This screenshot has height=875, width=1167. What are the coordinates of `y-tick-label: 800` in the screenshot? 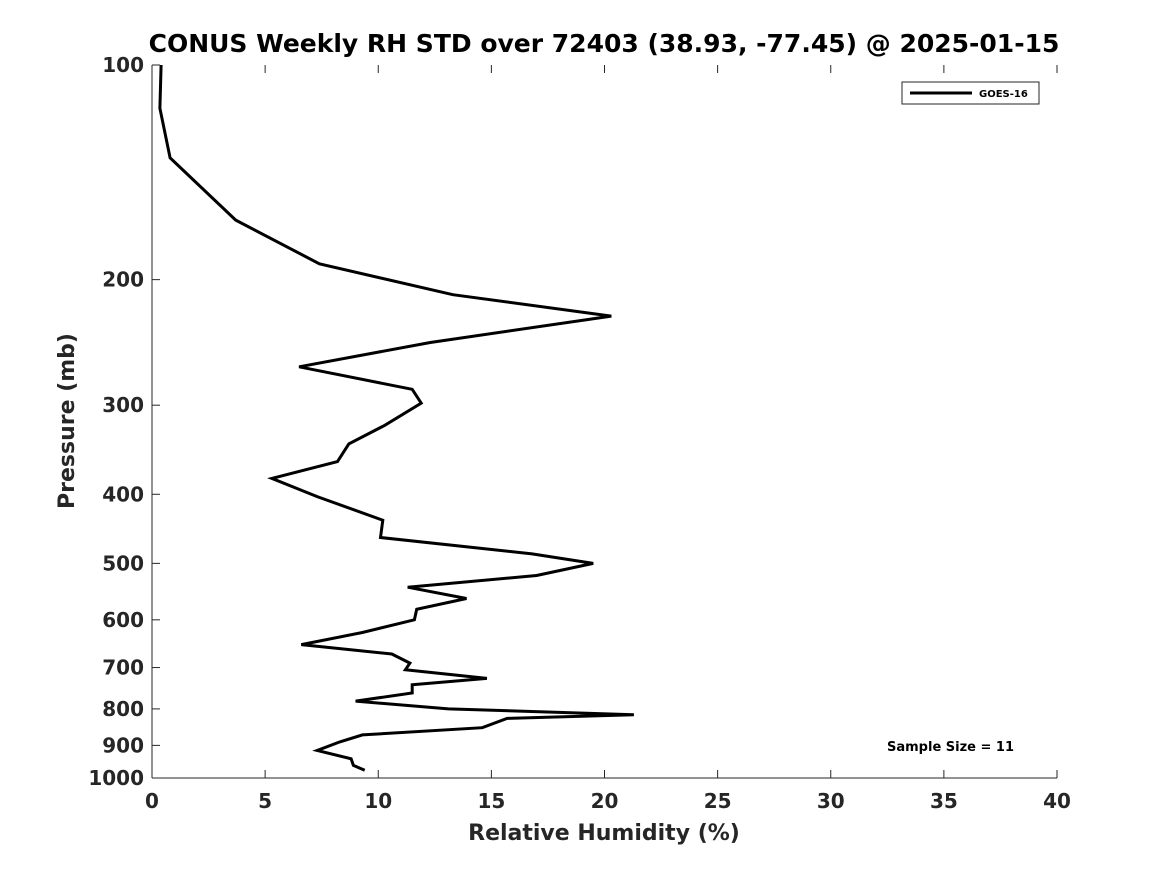 It's located at (123, 709).